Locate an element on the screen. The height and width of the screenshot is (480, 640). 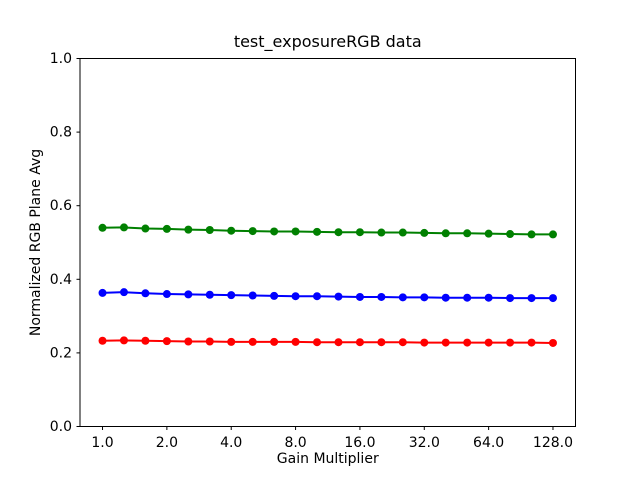
y-axis-label: Normalized RGB Plane Avg is located at coordinates (36, 242).